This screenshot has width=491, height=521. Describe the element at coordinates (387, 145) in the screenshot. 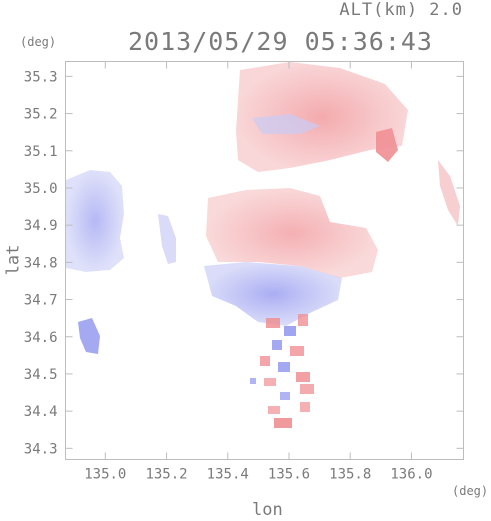

I see `echo-ne-cell` at that location.